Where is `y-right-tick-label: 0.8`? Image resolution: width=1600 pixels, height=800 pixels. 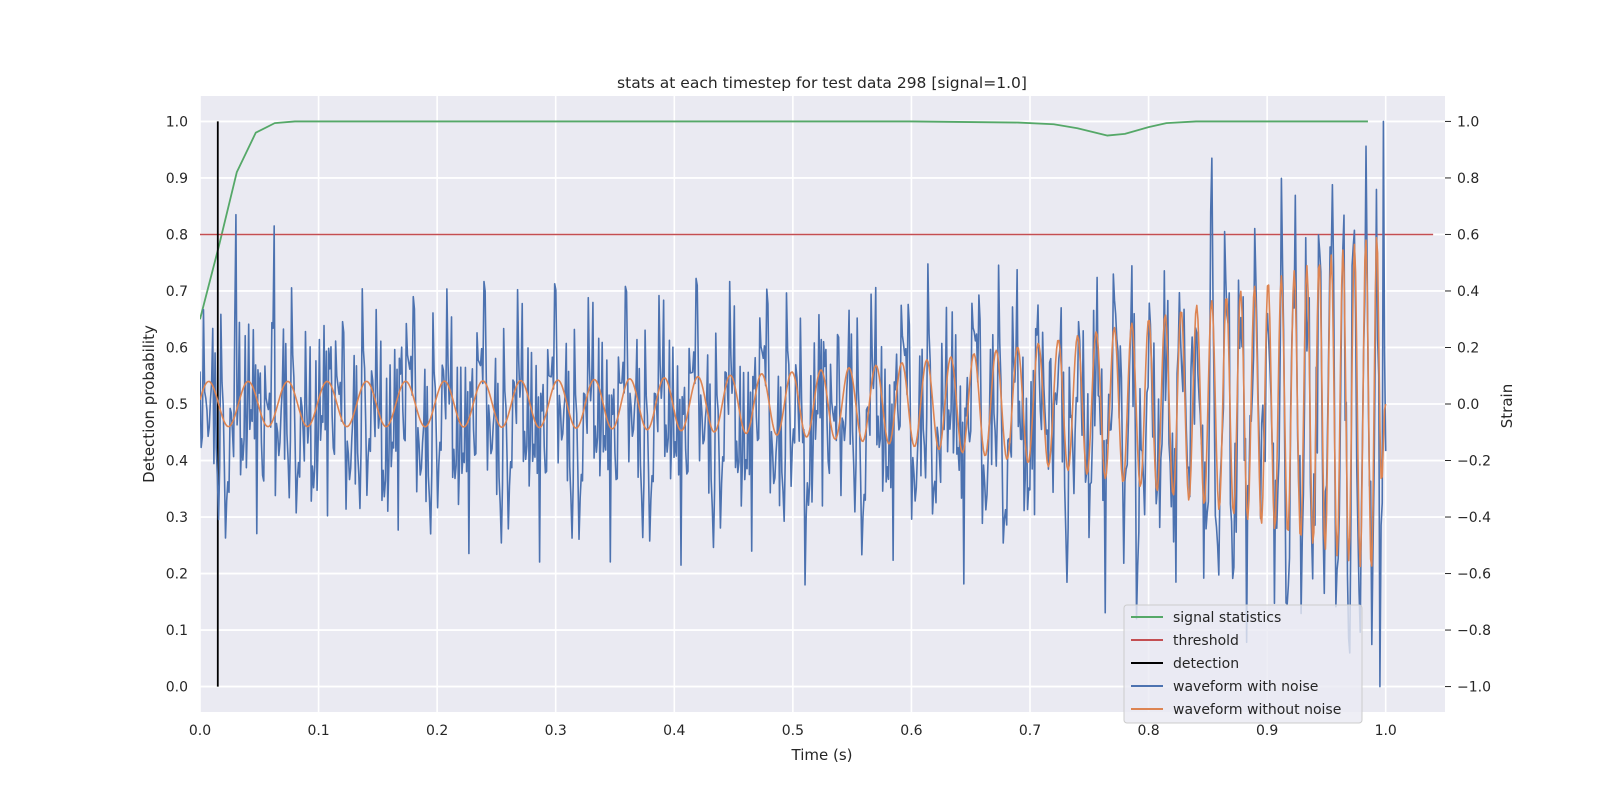
y-right-tick-label: 0.8 is located at coordinates (1468, 179).